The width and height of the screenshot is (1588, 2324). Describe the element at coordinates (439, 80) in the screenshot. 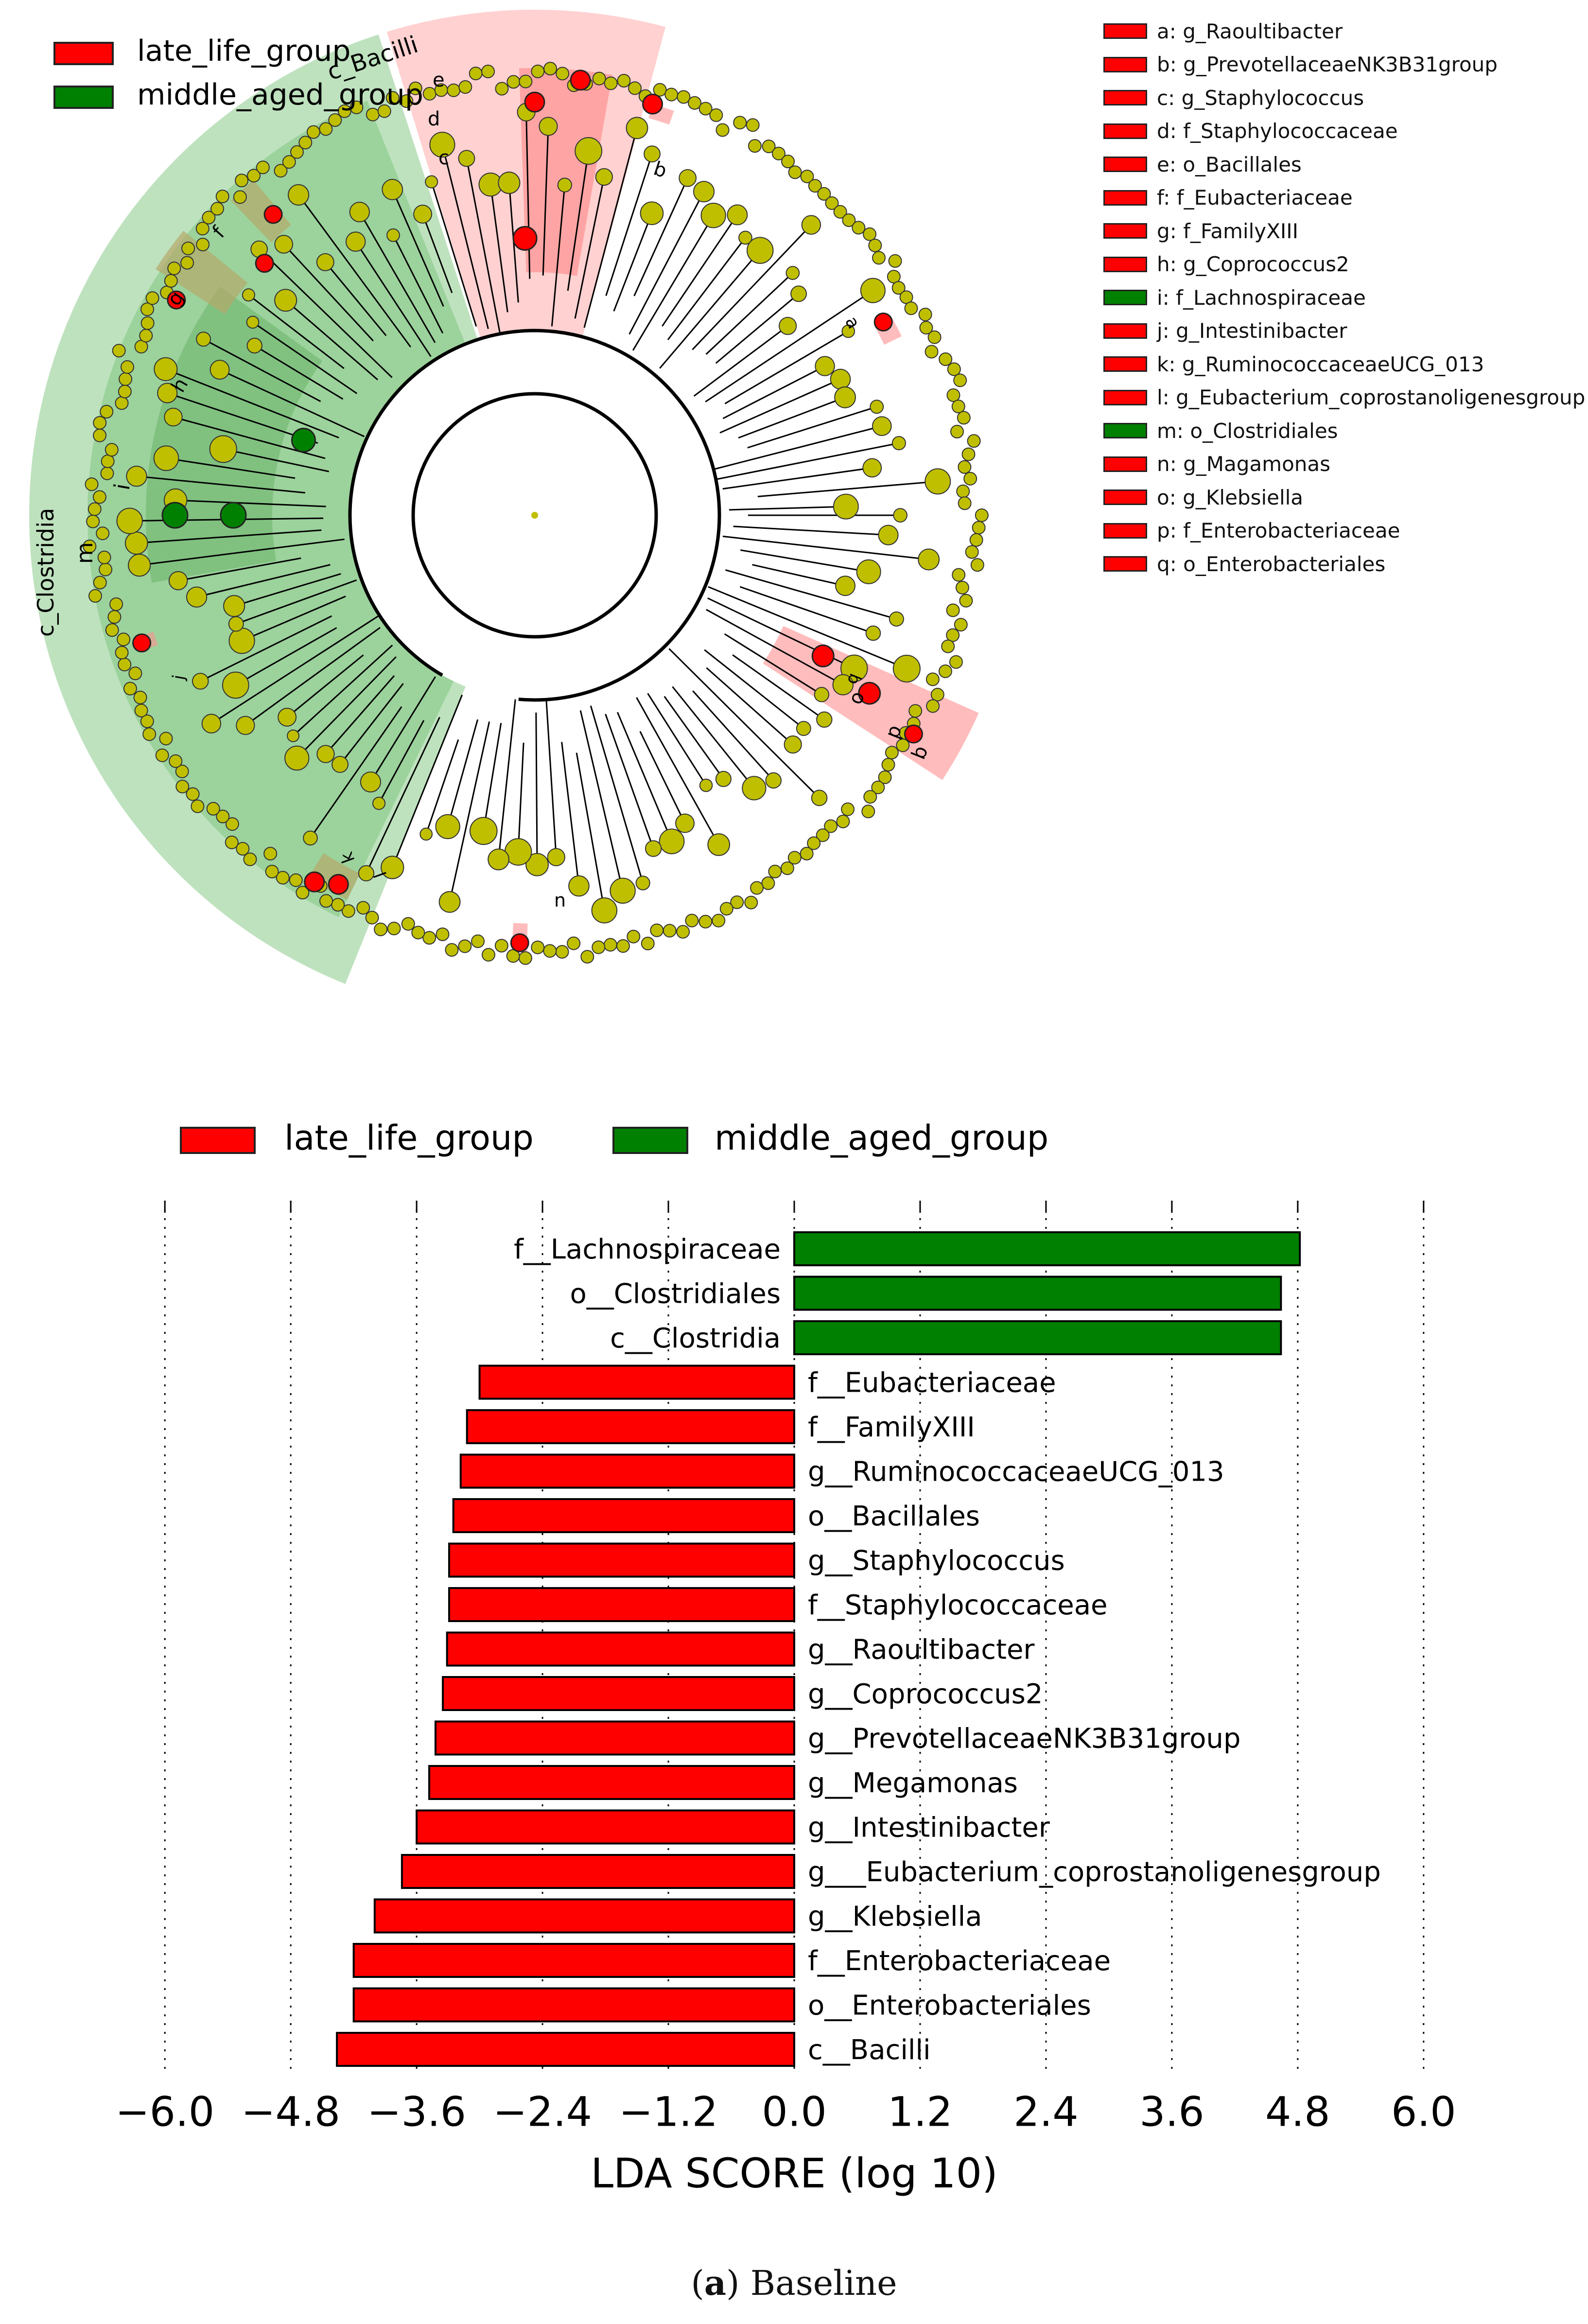

I see `sector-label-e: e` at that location.